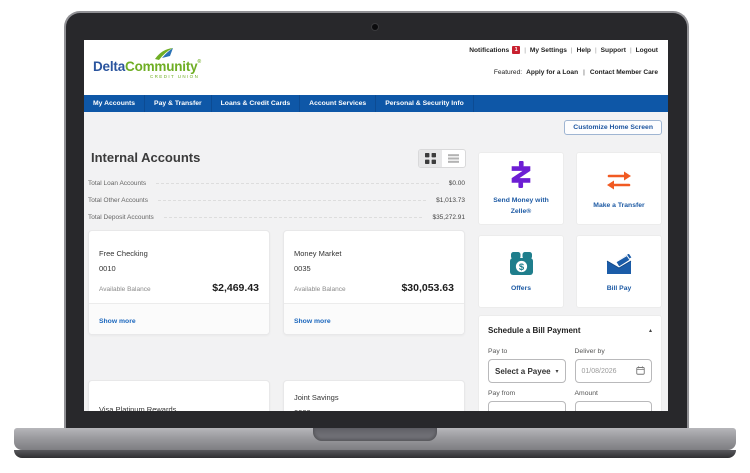 The image size is (750, 473). I want to click on collapse-caret-icon: ▴, so click(650, 331).